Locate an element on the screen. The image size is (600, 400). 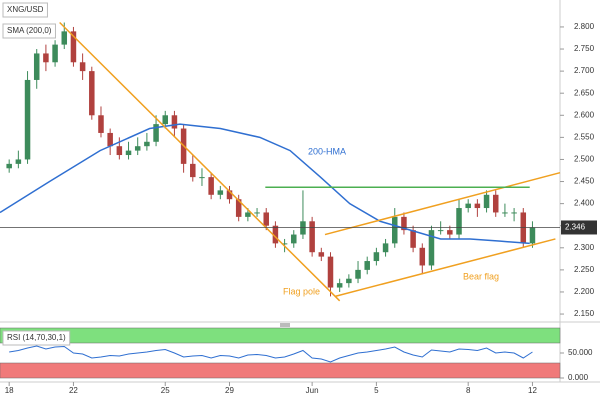
annotation: Flag pole is located at coordinates (301, 291).